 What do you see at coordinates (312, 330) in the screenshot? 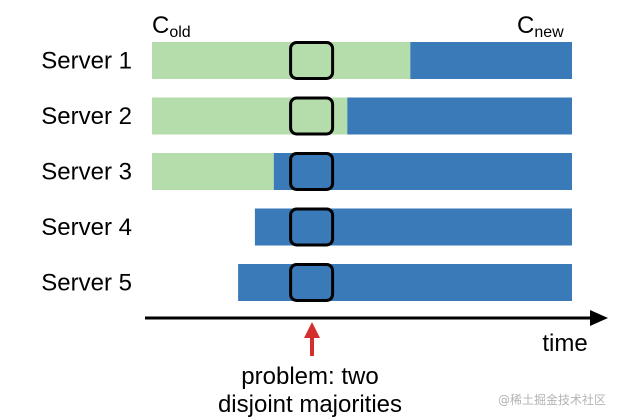
I see `problem-pointer-arrowhead` at bounding box center [312, 330].